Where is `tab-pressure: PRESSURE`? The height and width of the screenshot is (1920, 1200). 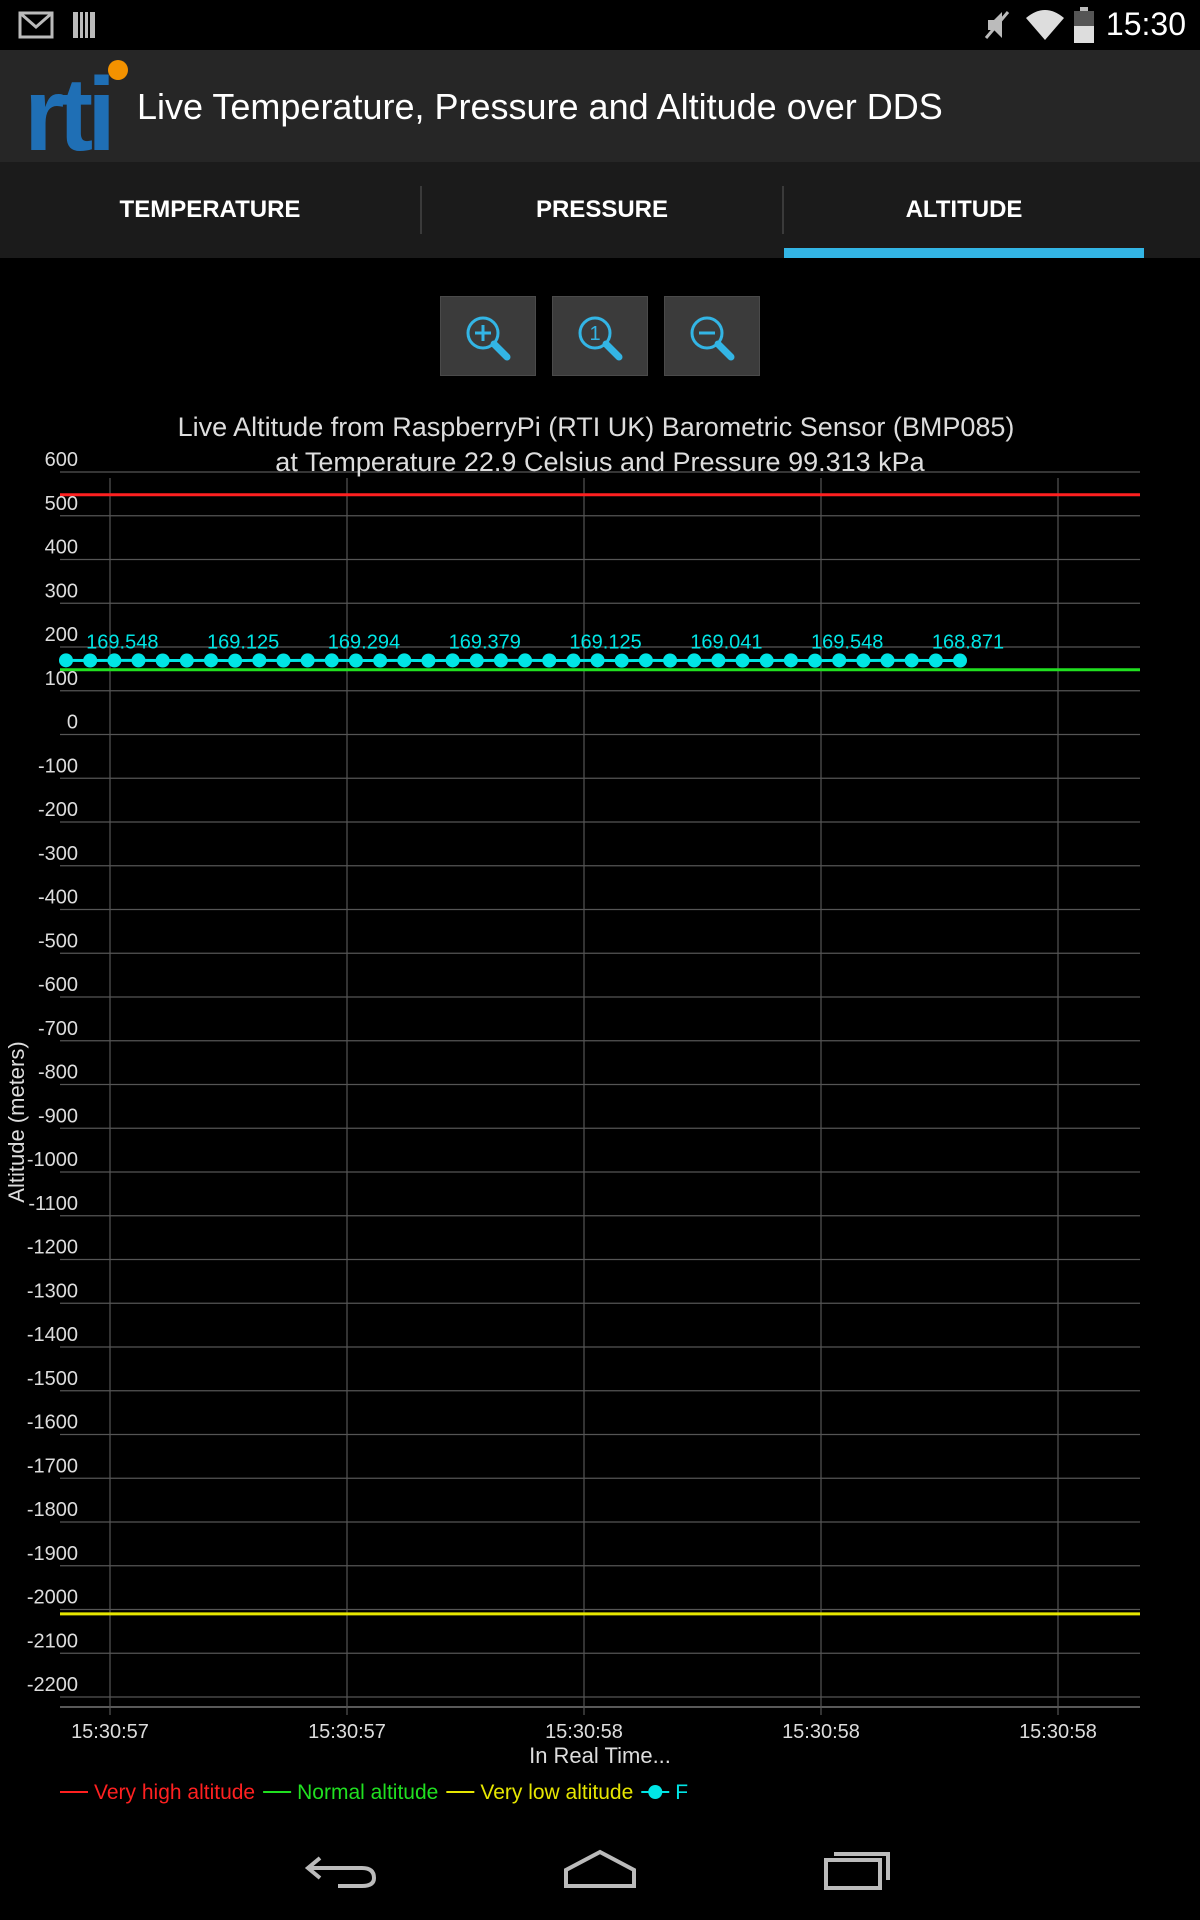 tab-pressure: PRESSURE is located at coordinates (602, 210).